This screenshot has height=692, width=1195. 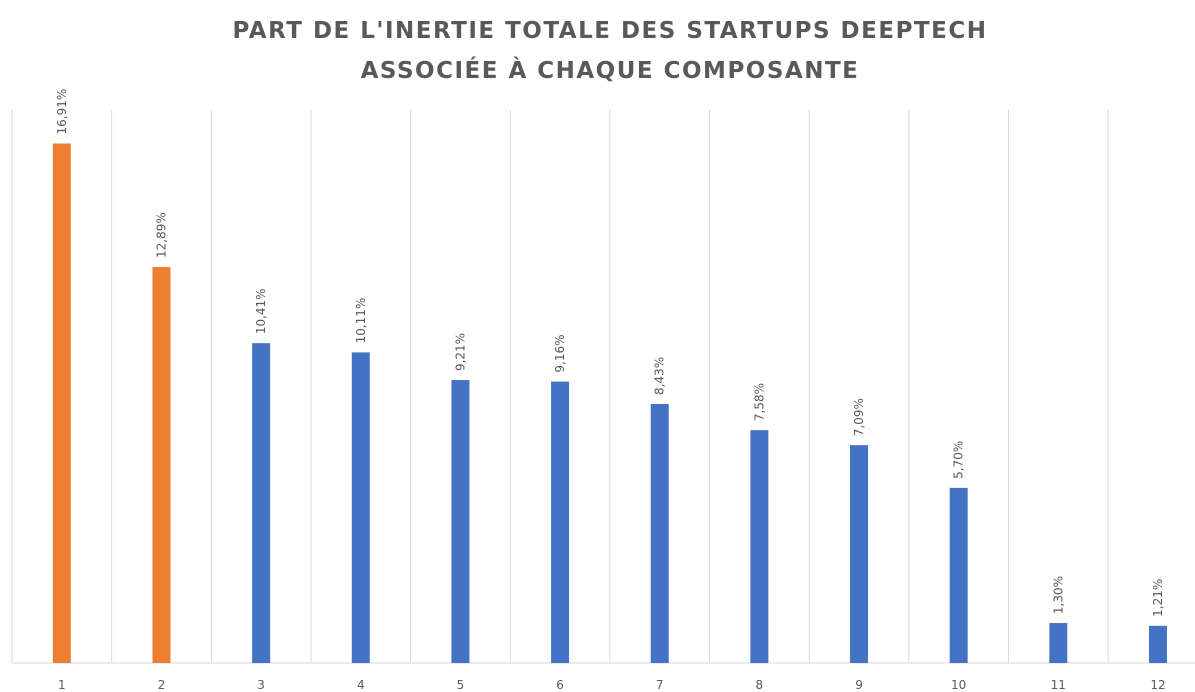 What do you see at coordinates (610, 70) in the screenshot?
I see `chart-title: ASSOCIÉE À CHAQUE COMPOSANTE` at bounding box center [610, 70].